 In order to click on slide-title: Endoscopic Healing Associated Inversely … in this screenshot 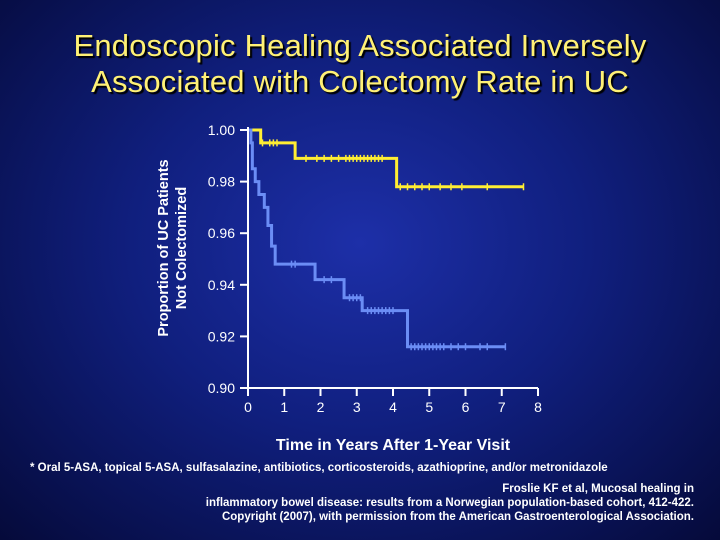, I will do `click(360, 64)`.